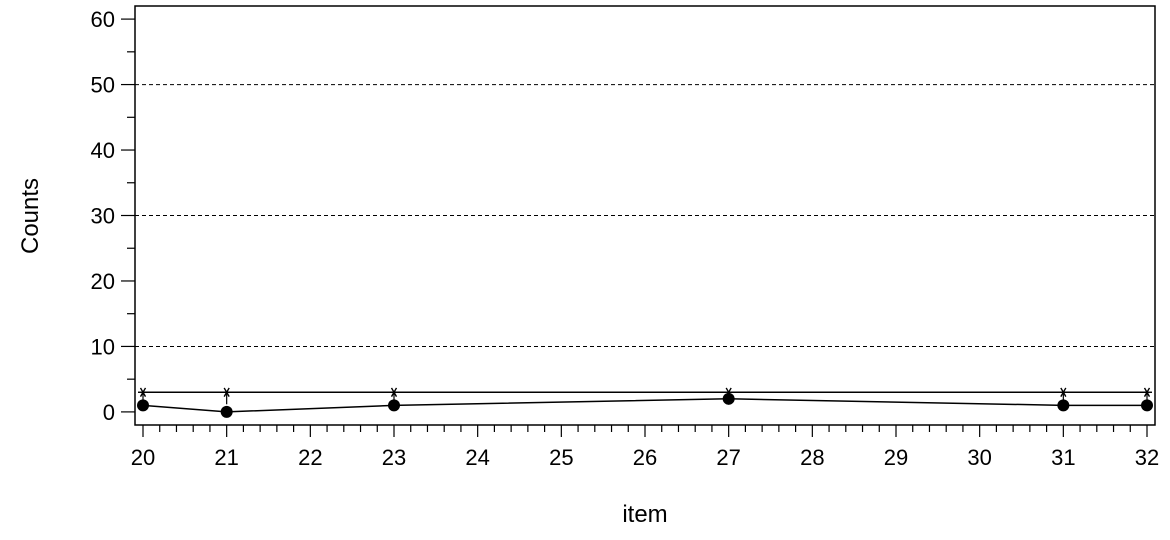 The width and height of the screenshot is (1170, 540). Describe the element at coordinates (394, 457) in the screenshot. I see `x-tick-label: 23` at that location.